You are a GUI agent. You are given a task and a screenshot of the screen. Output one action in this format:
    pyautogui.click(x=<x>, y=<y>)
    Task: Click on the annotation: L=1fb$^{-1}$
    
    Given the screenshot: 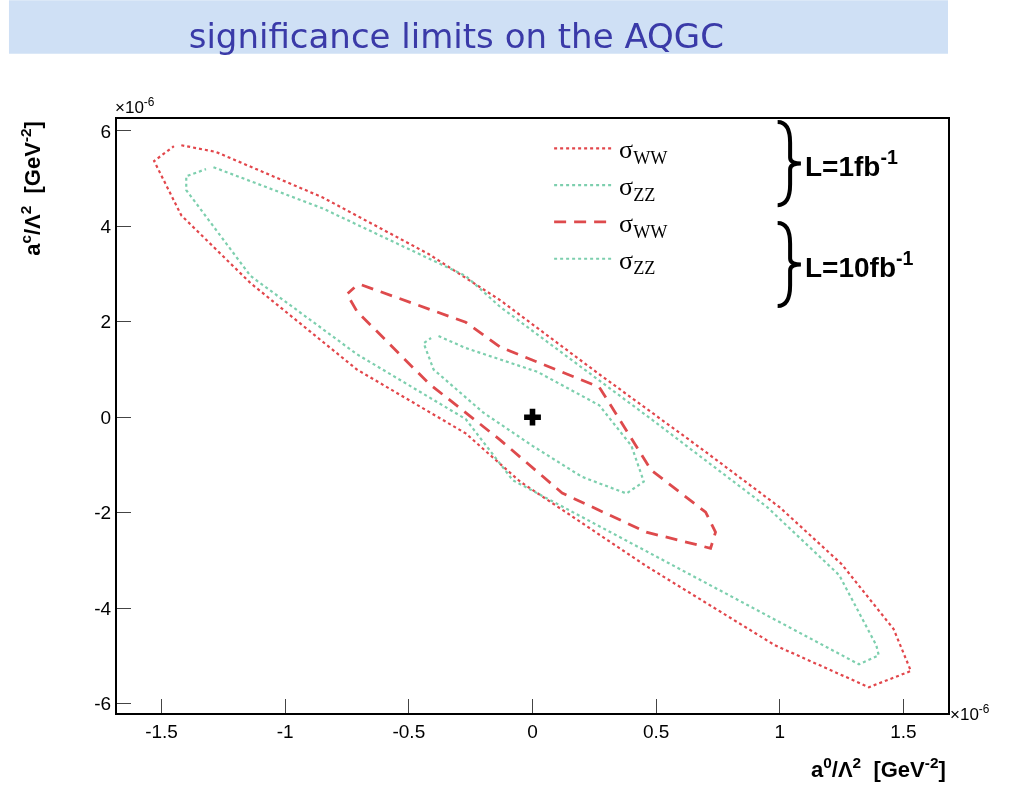 What is the action you would take?
    pyautogui.click(x=851, y=164)
    